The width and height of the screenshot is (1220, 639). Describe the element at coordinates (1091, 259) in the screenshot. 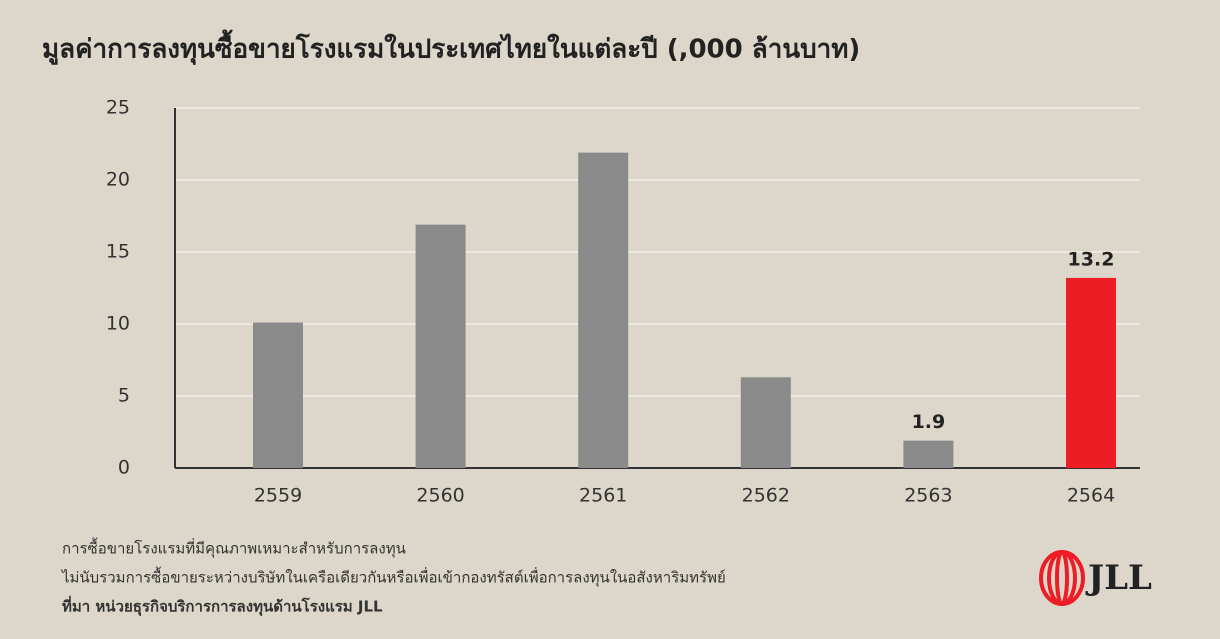

I see `data-label: 13.2` at that location.